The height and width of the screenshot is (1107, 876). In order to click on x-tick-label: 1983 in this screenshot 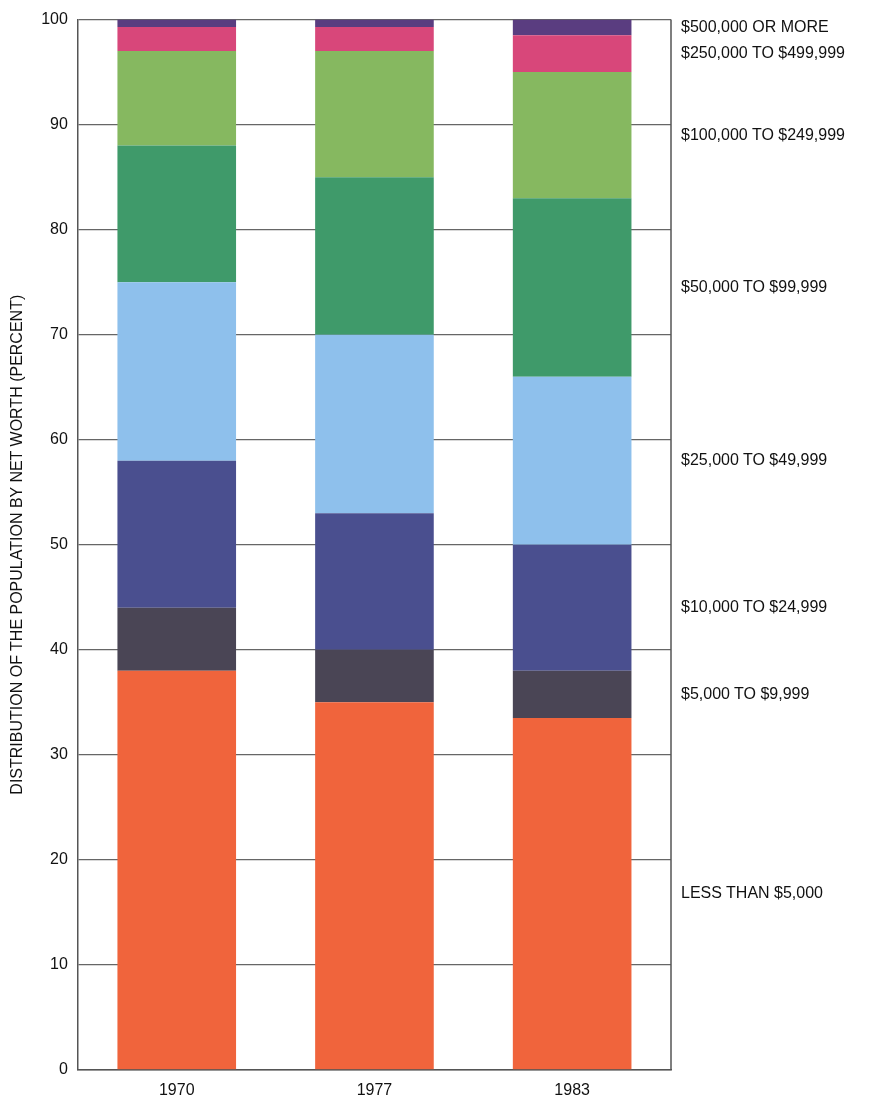, I will do `click(572, 1089)`.